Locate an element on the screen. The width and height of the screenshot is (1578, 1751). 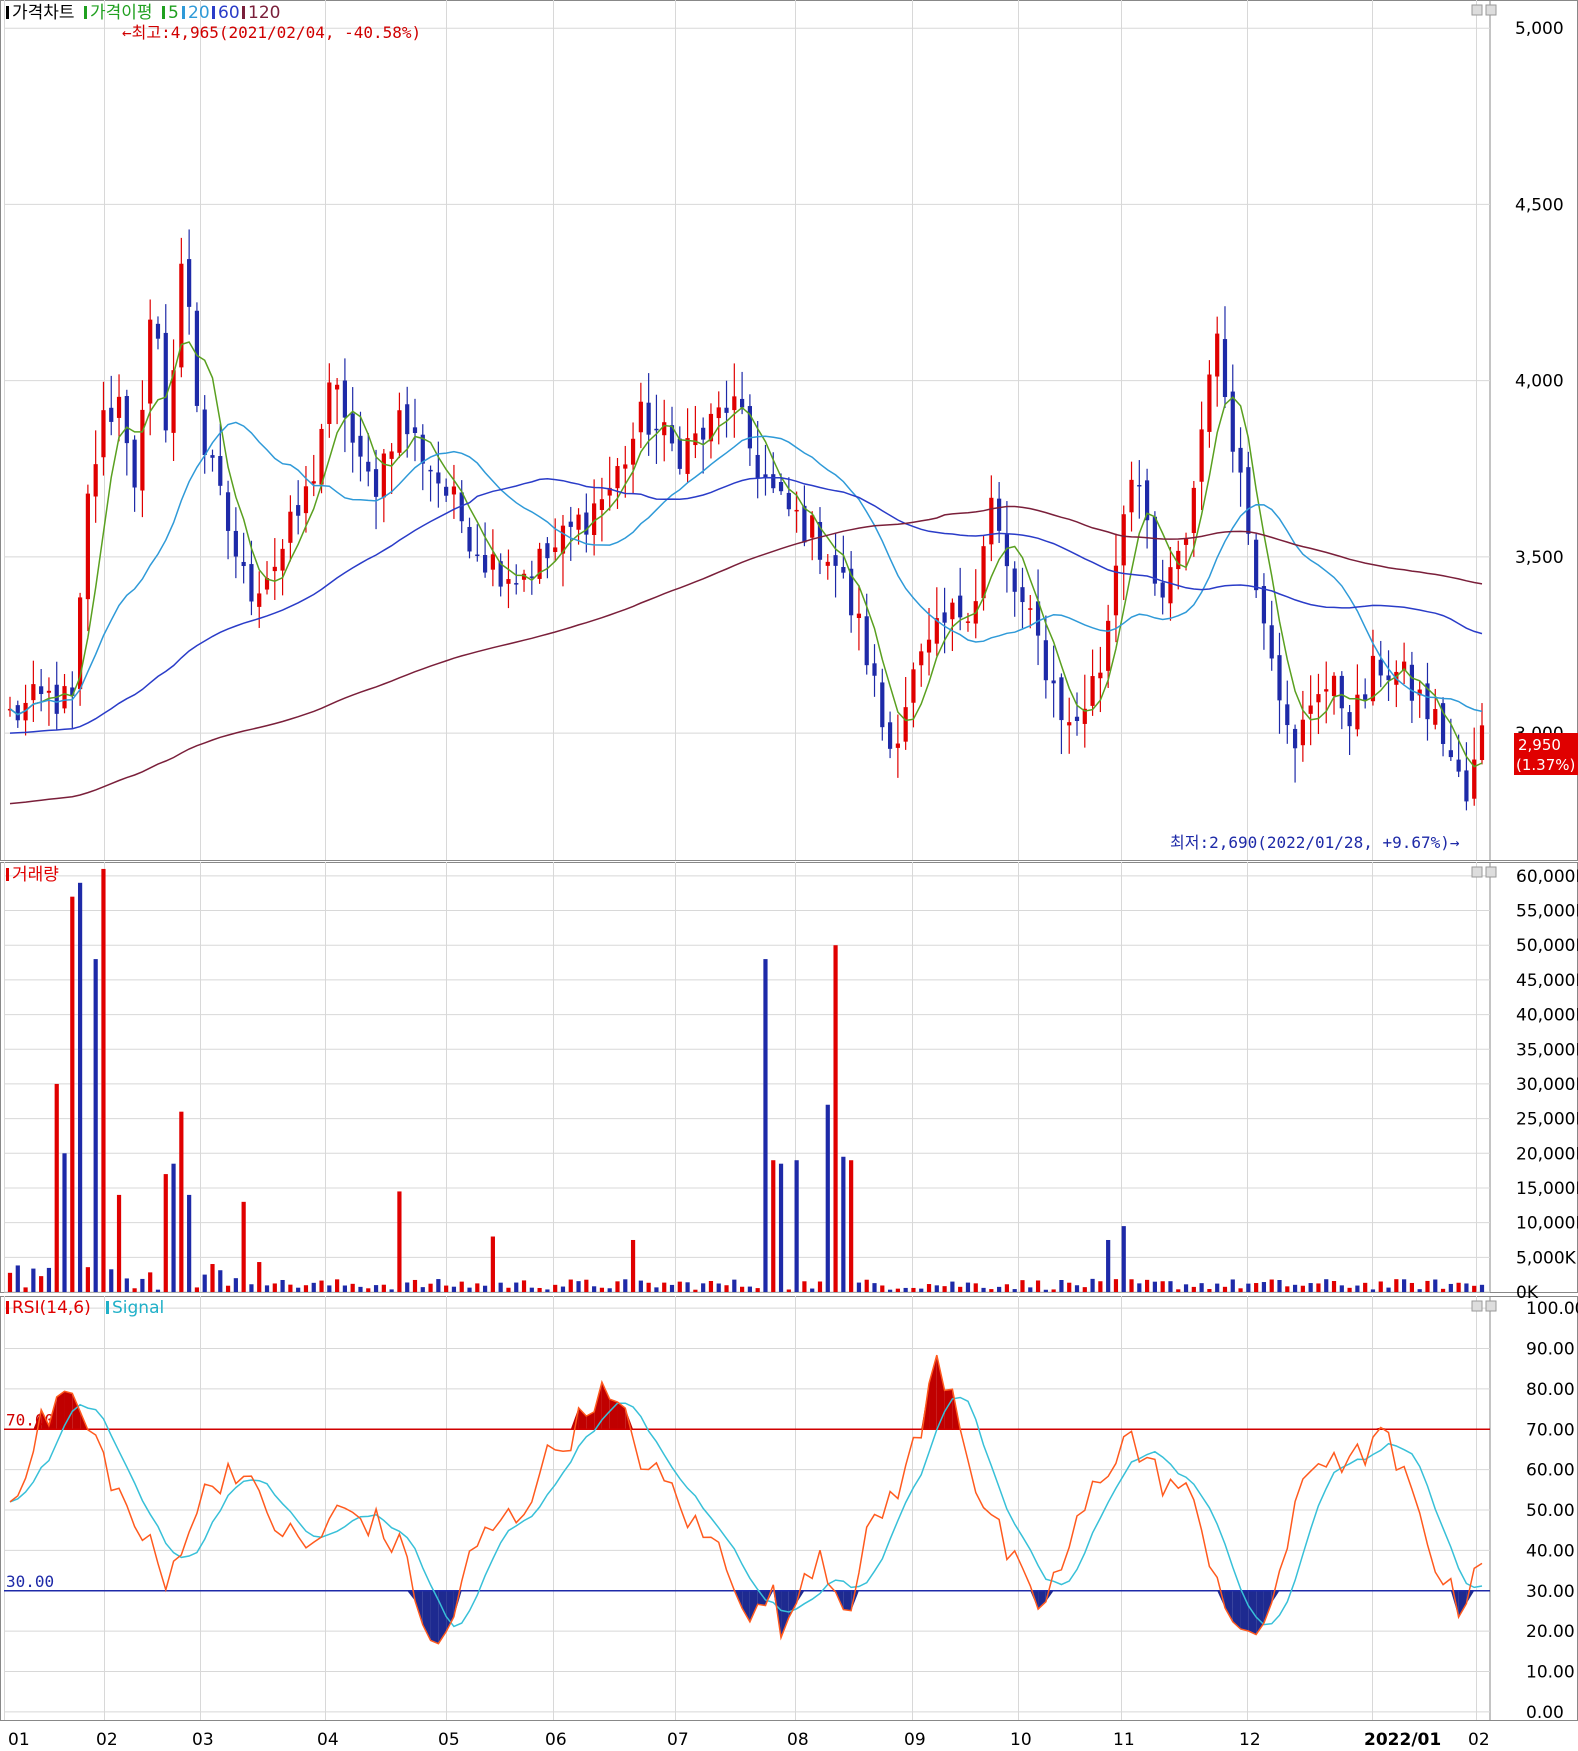
rsi-overbought-fill is located at coordinates (613, 1414).